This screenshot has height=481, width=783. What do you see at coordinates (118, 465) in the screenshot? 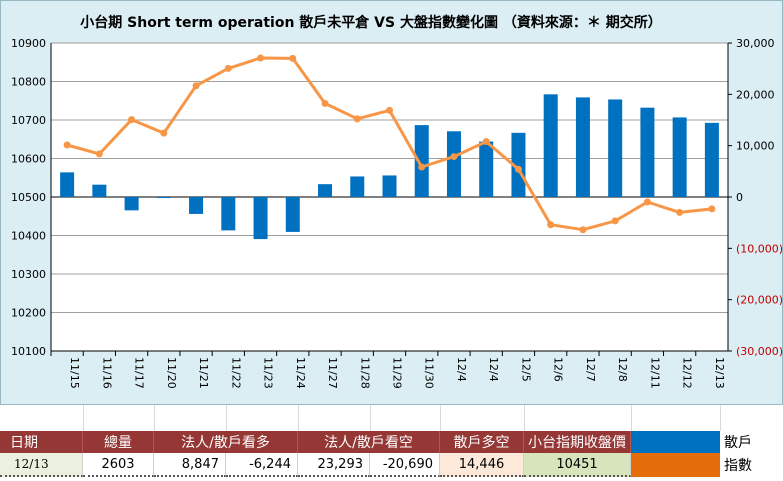
I see `cell-volume: 2603` at bounding box center [118, 465].